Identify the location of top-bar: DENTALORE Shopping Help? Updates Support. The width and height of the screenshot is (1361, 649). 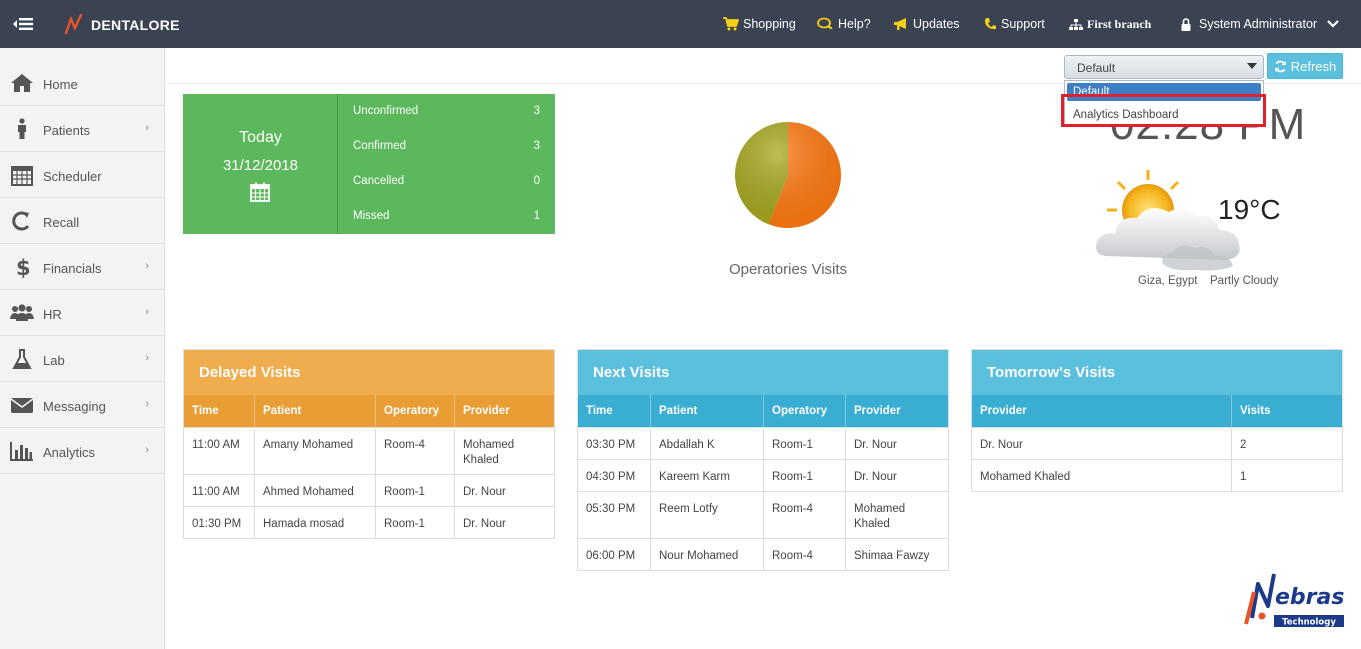
(680, 24).